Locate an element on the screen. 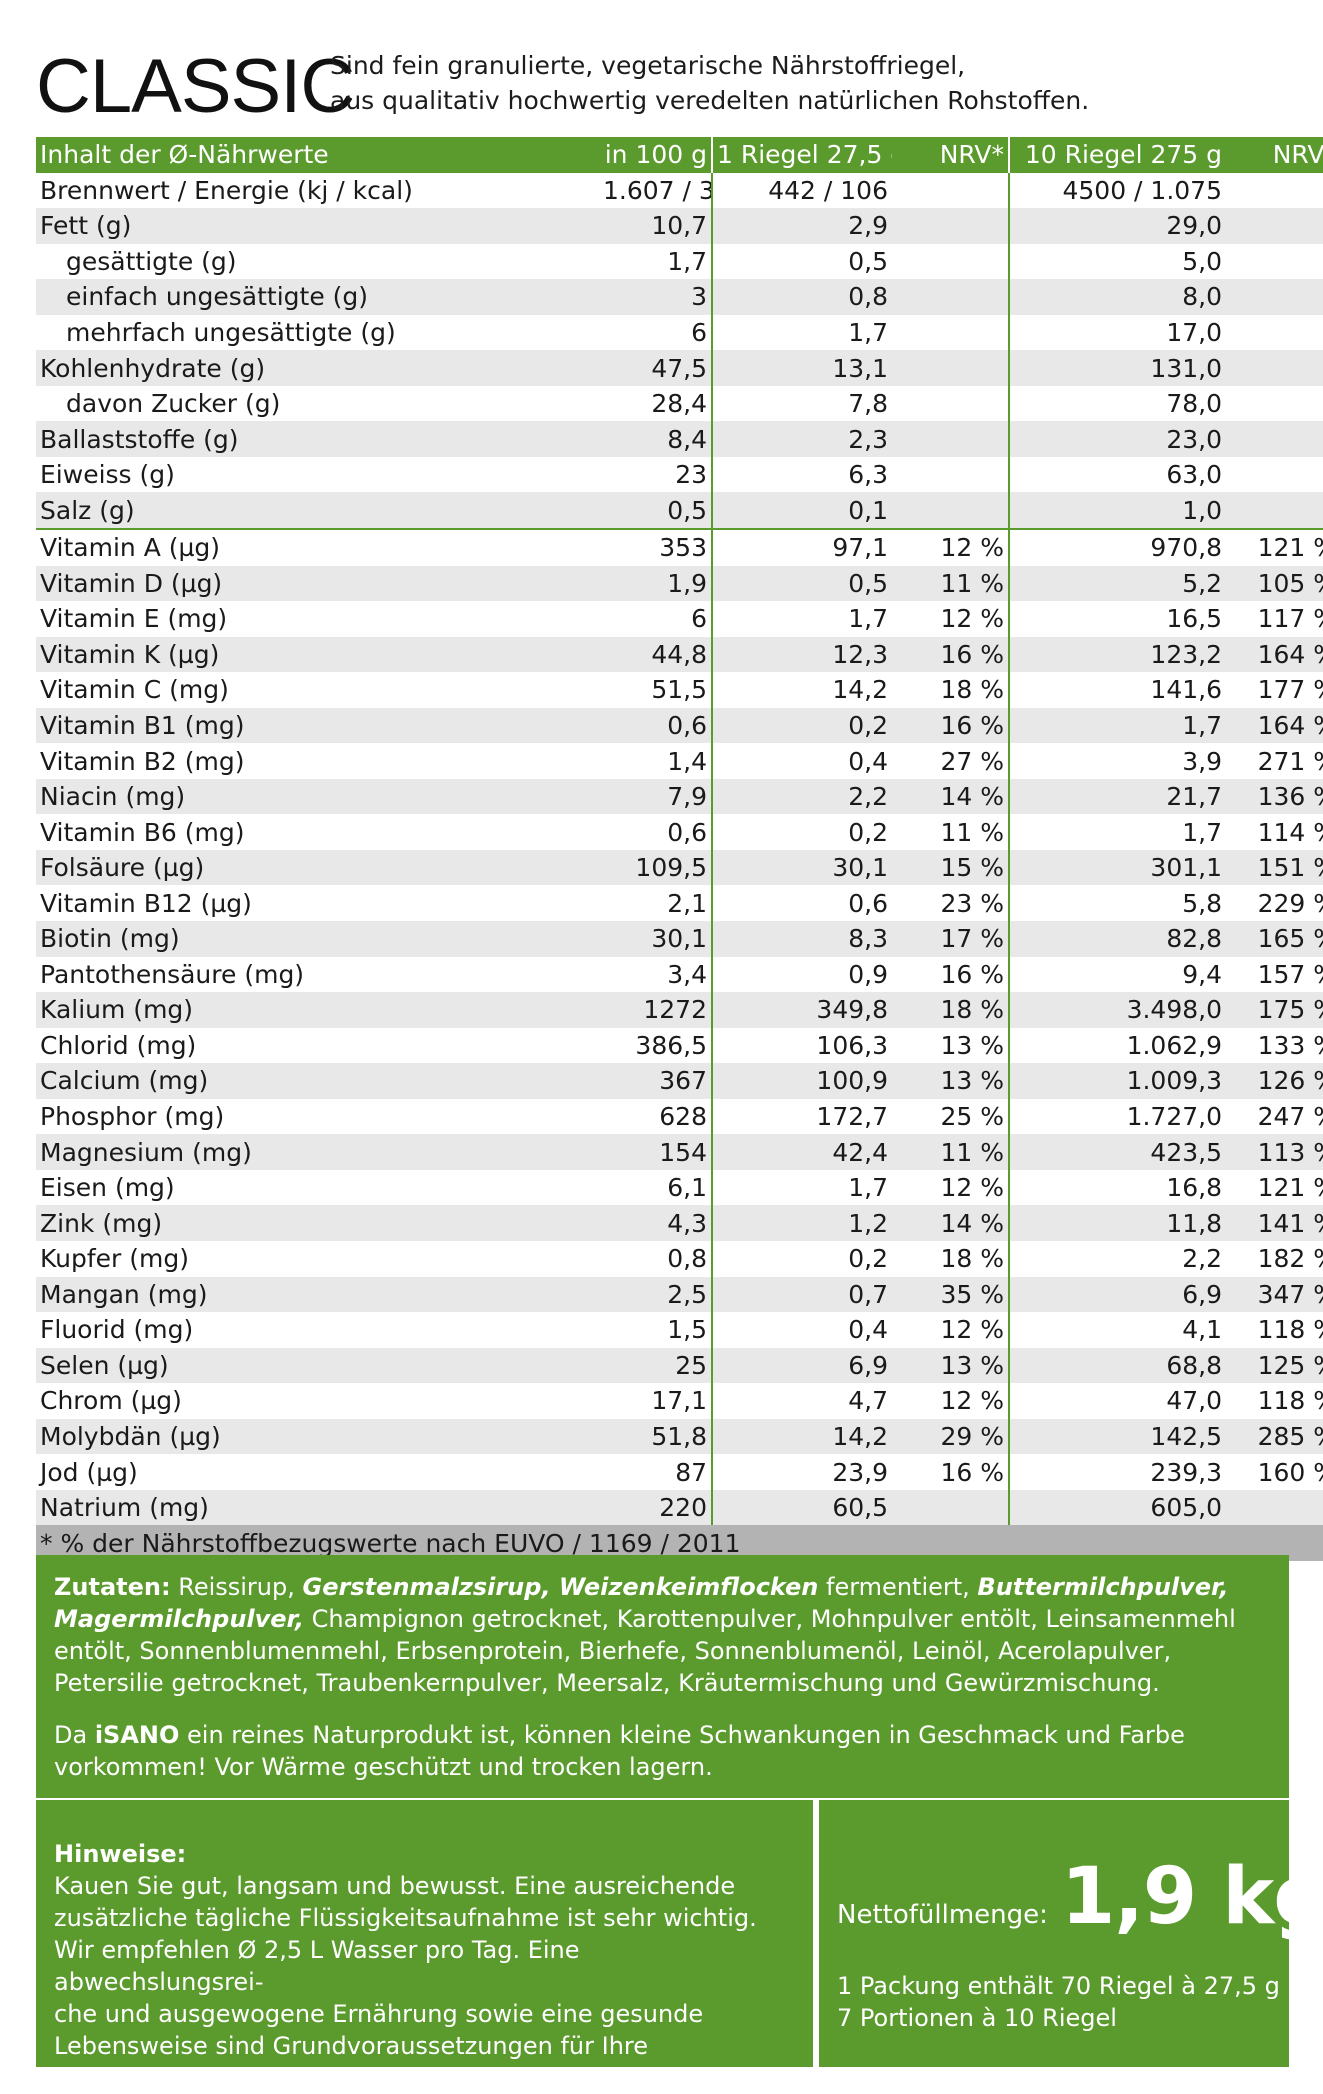  nutrient-name: Biotin (mg) is located at coordinates (317, 939).